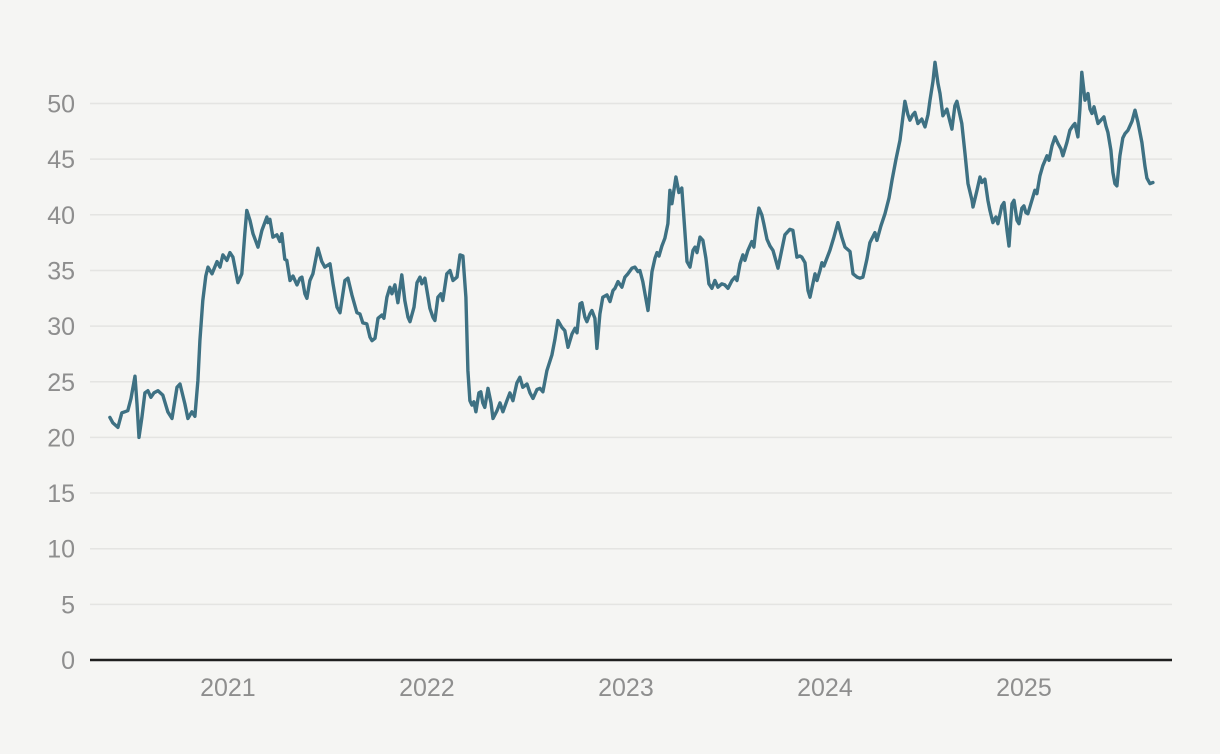 The height and width of the screenshot is (754, 1220). I want to click on y-tick-label: 40, so click(61, 216).